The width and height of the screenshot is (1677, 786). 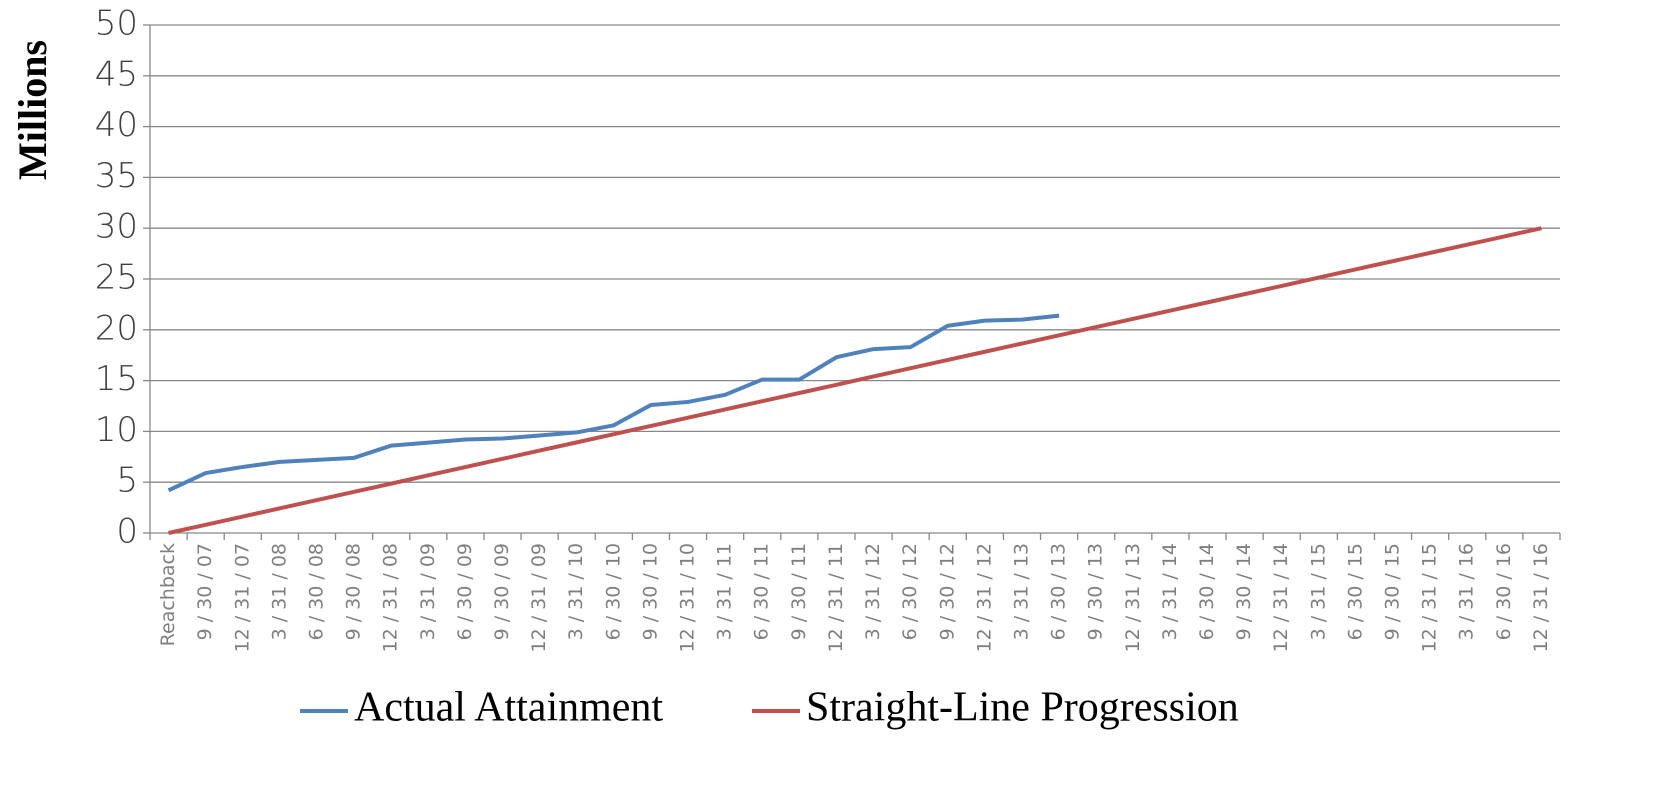 What do you see at coordinates (116, 227) in the screenshot?
I see `y-tick-label: 30` at bounding box center [116, 227].